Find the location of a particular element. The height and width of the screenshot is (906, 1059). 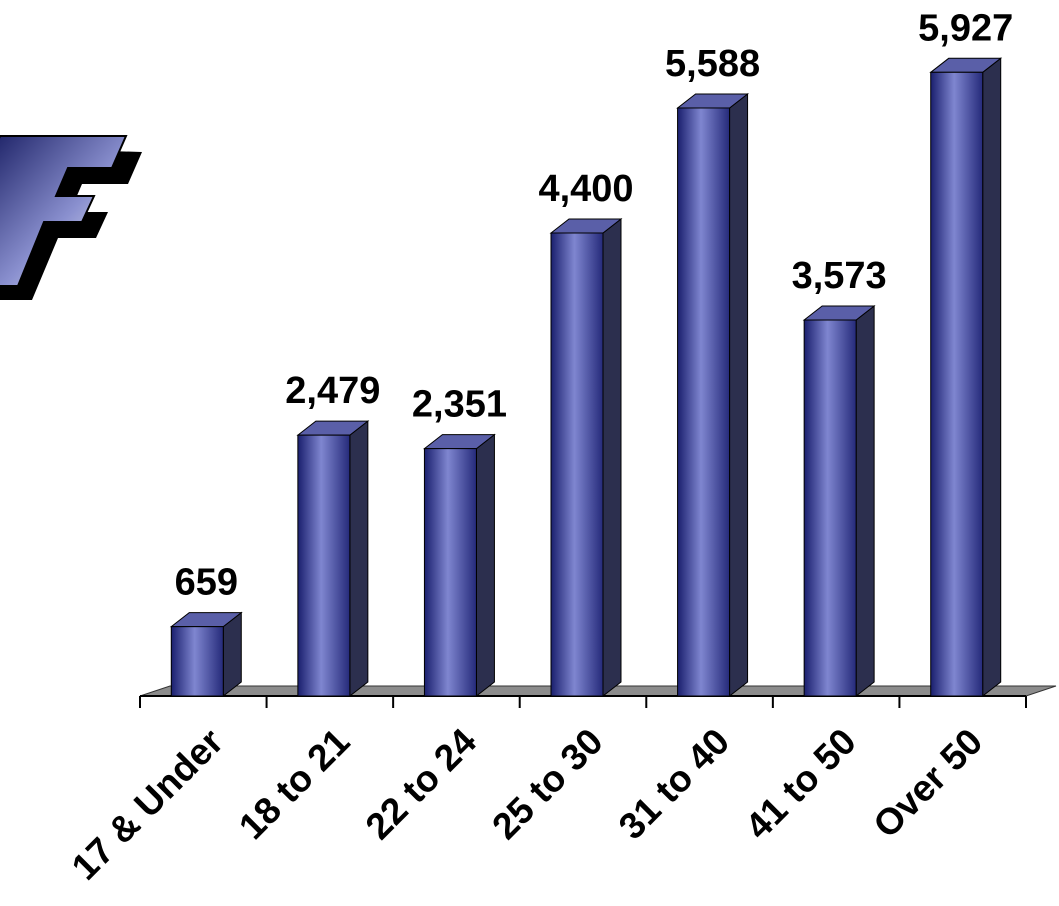

x-tick-label: 31 to 40 is located at coordinates (674, 784).